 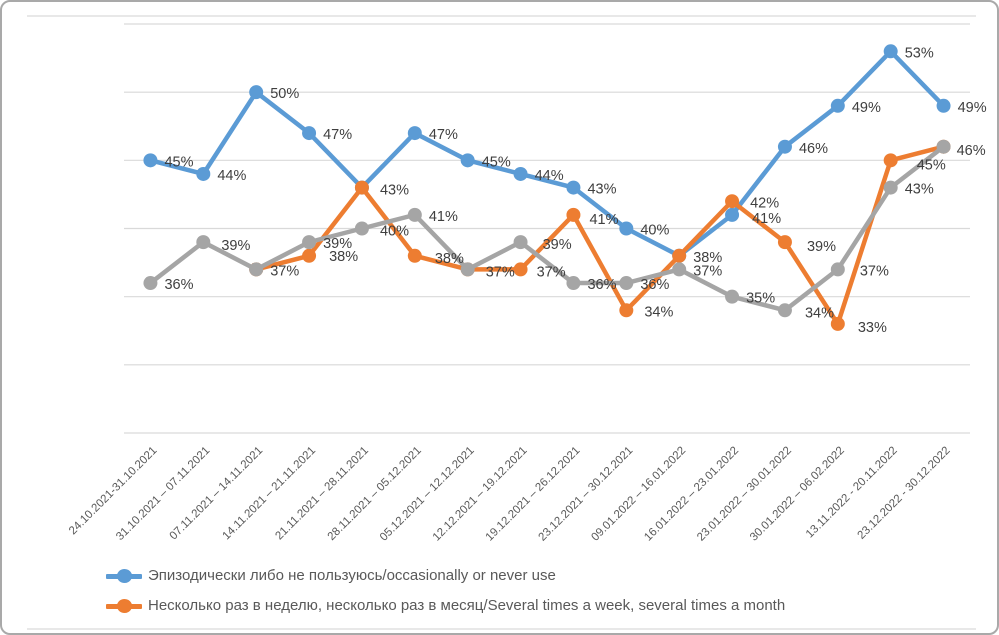 I want to click on x-axis-label: 28.11.2021 – 05.12.2021, so click(x=375, y=494).